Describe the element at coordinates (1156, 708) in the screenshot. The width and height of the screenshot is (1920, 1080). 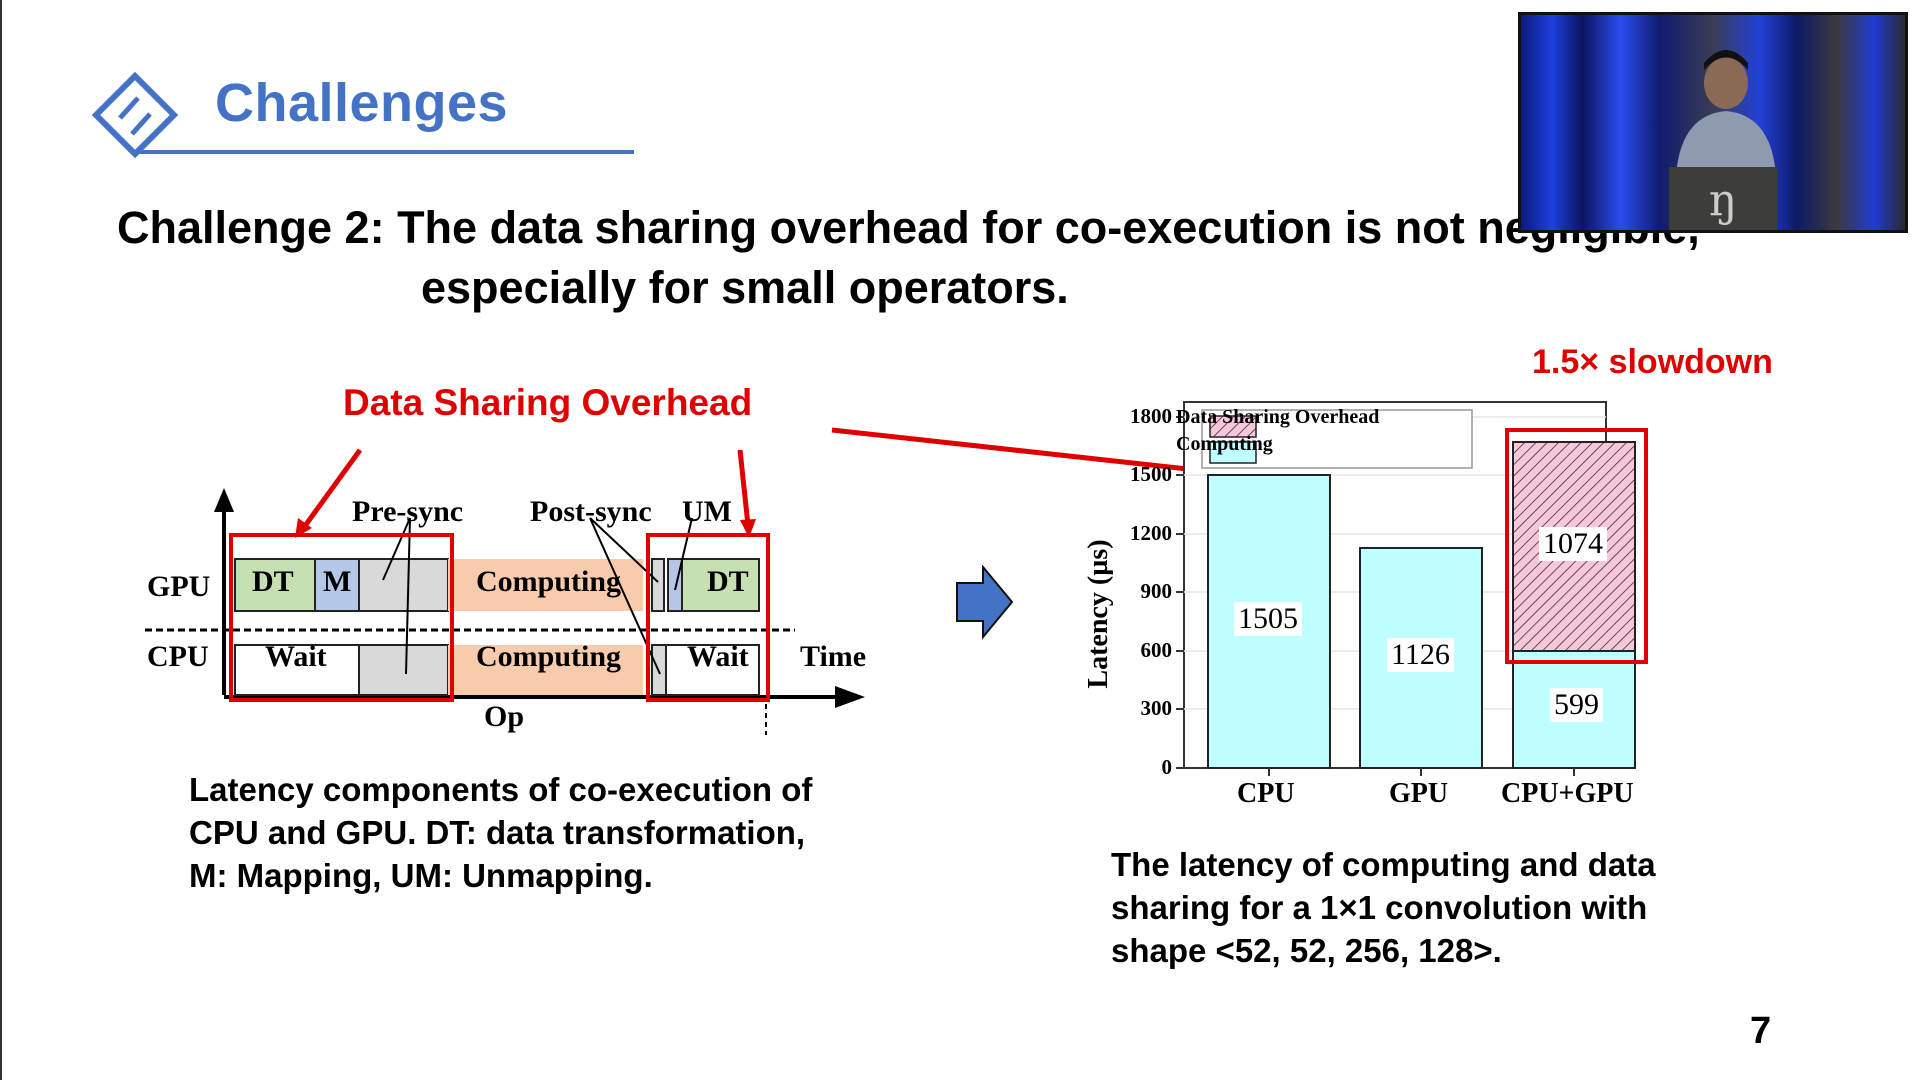
I see `y-tick-300: 300` at that location.